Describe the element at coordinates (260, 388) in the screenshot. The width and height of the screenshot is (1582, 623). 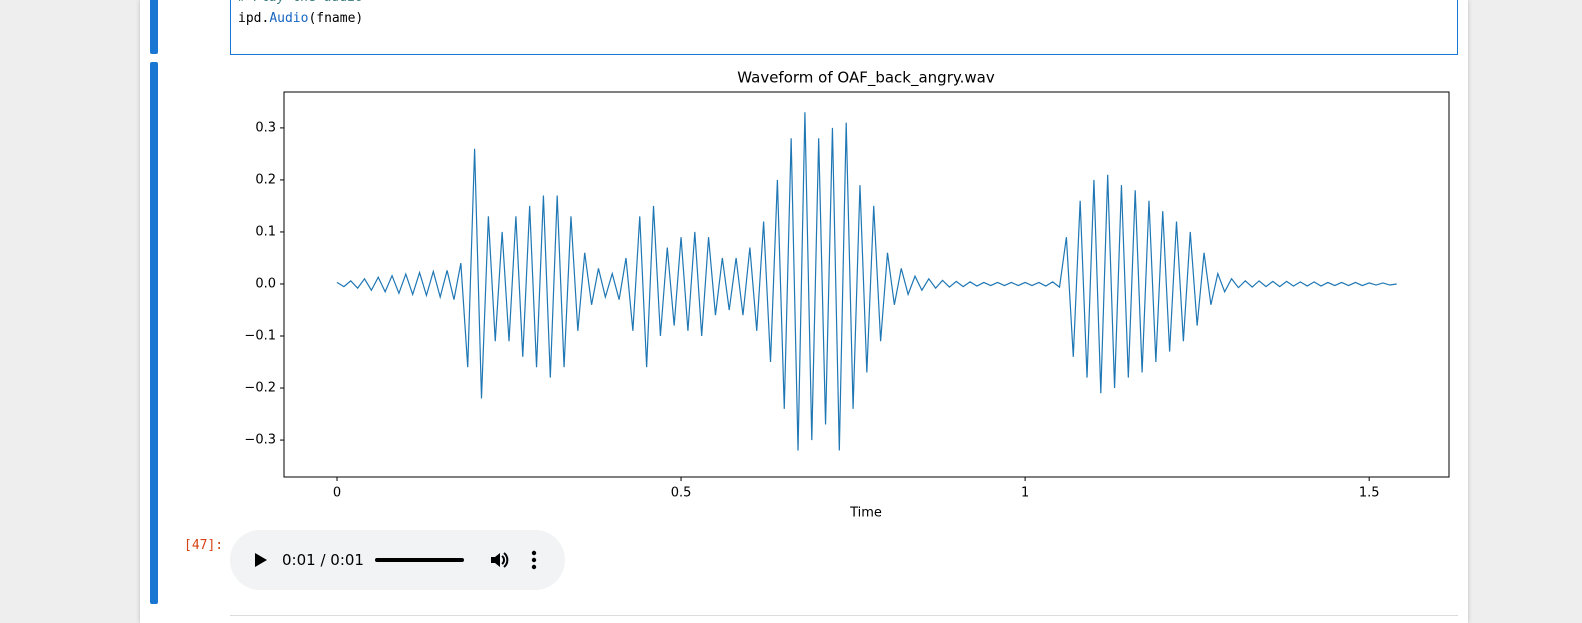
I see `y-tick-label: −0.2` at that location.